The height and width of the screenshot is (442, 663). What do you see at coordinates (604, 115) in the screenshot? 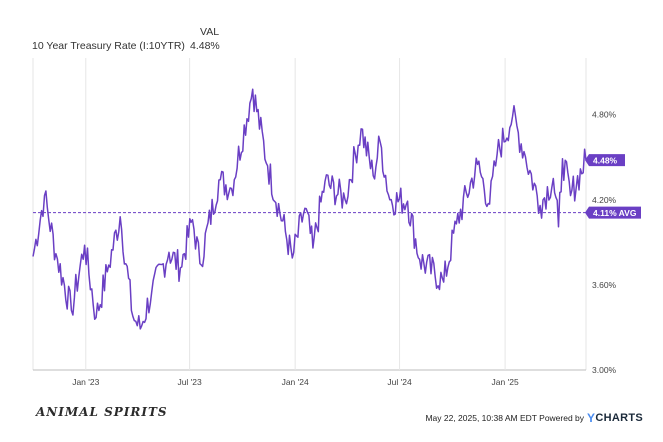
I see `y-tick-label: 4.80%` at bounding box center [604, 115].